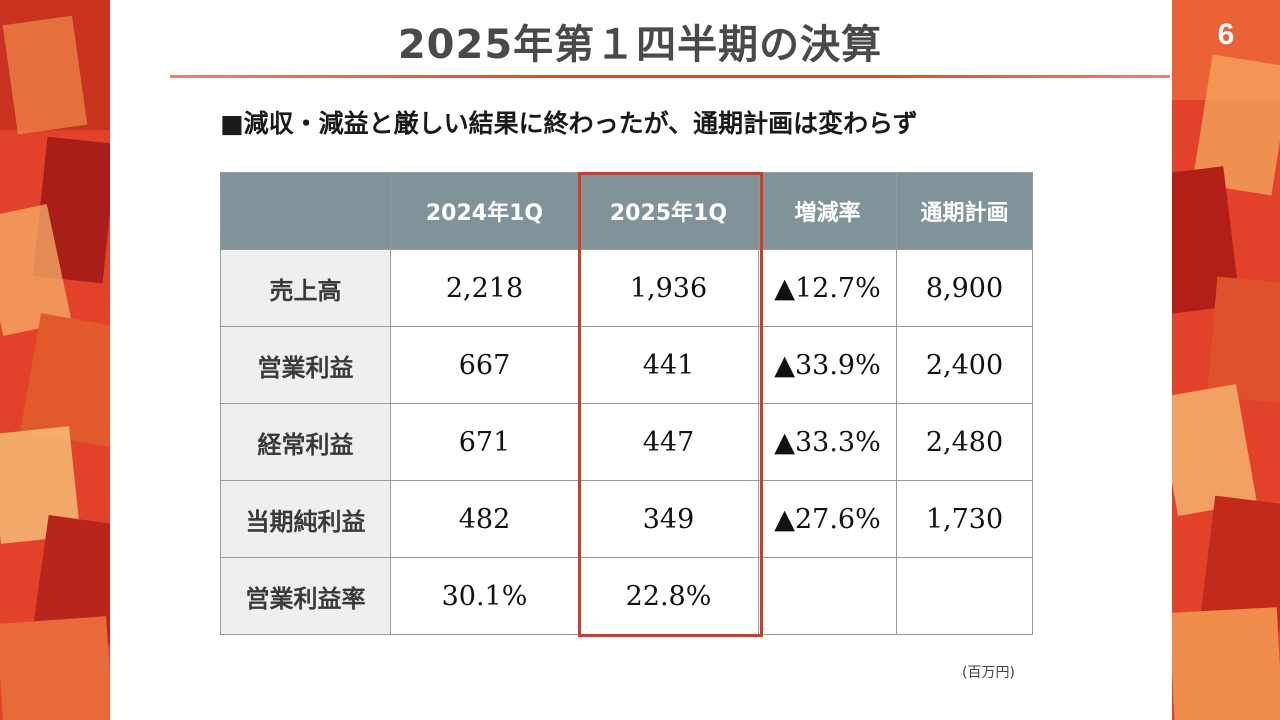 The image size is (1280, 720). I want to click on table-cell: 441, so click(668, 365).